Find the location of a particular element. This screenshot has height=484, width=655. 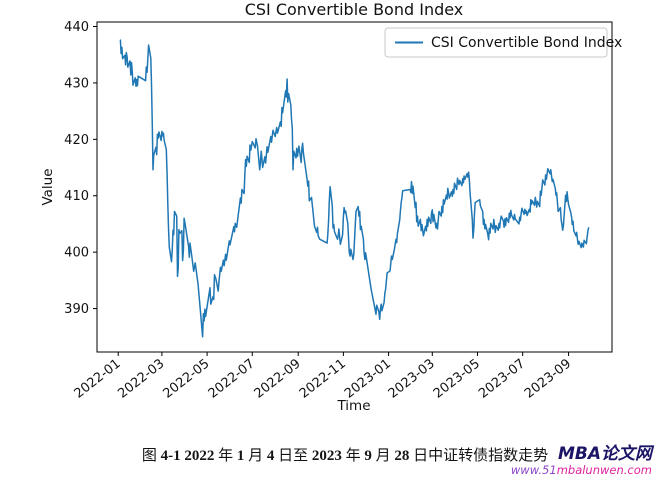

caption-number: 2023 is located at coordinates (328, 456).